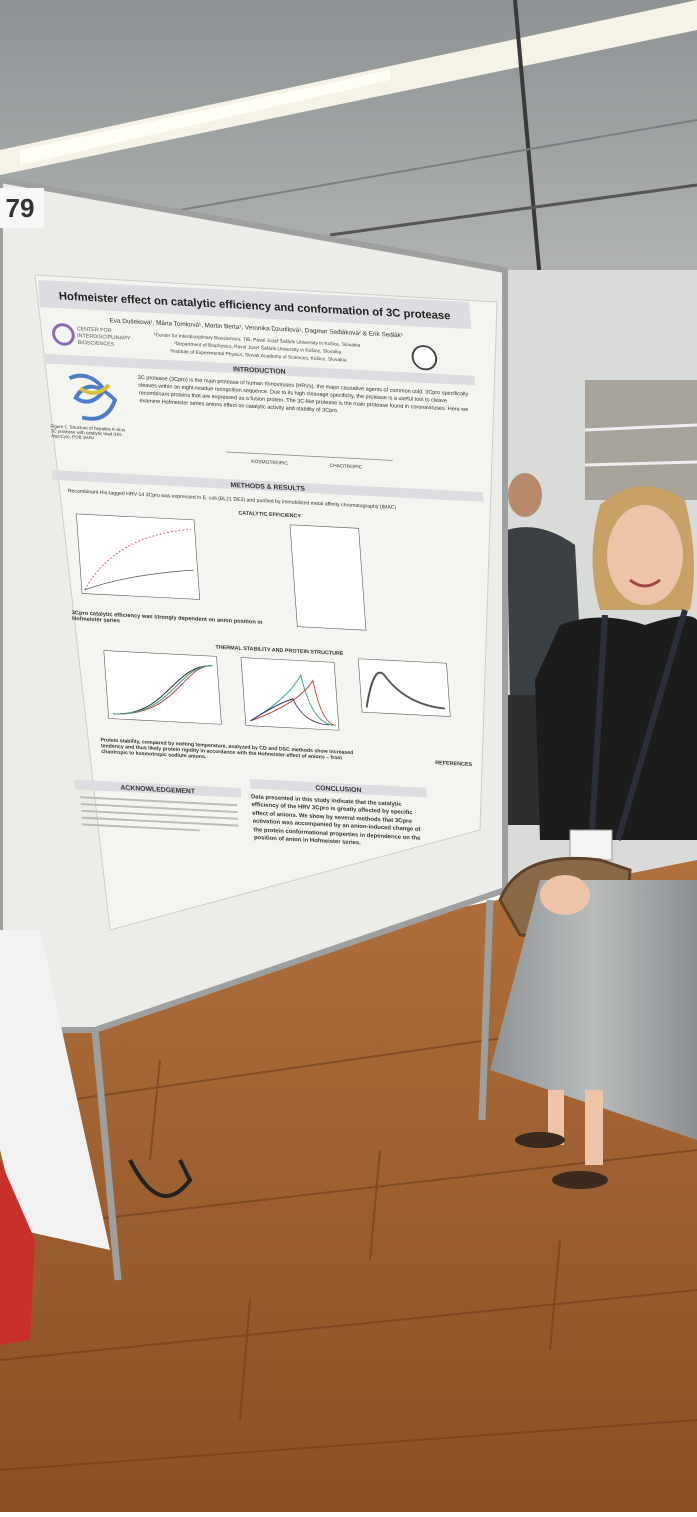 This screenshot has width=697, height=1517. I want to click on acknowledgement-lines, so click(159, 814).